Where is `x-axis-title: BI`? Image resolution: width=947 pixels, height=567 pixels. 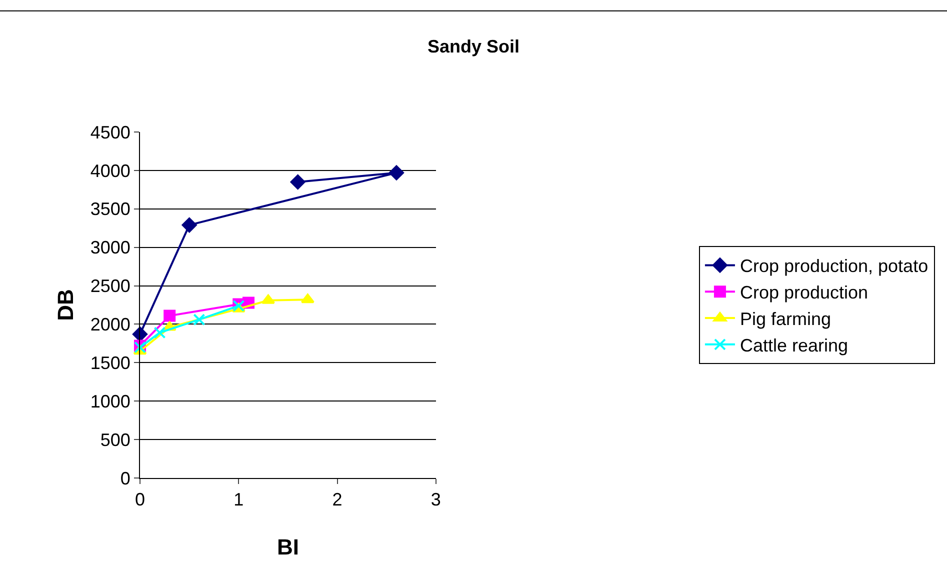 x-axis-title: BI is located at coordinates (287, 547).